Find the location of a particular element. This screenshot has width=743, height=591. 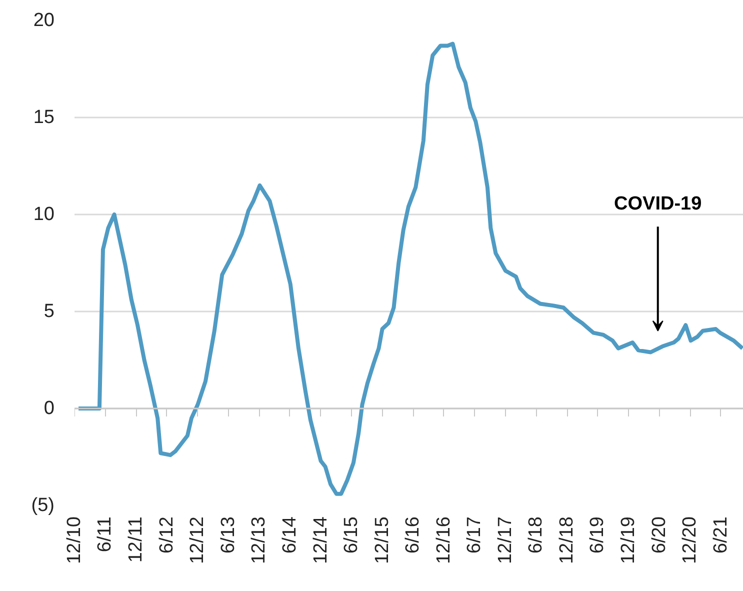

x-tick-label: 12/16 is located at coordinates (443, 540).